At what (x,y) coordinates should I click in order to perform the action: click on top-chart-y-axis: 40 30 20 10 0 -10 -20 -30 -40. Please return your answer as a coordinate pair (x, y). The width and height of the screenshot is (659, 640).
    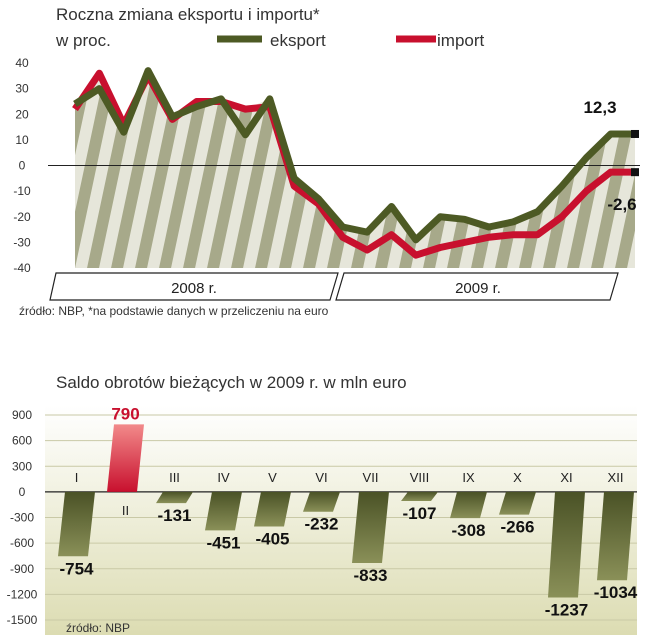
    Looking at the image, I should click on (22, 165).